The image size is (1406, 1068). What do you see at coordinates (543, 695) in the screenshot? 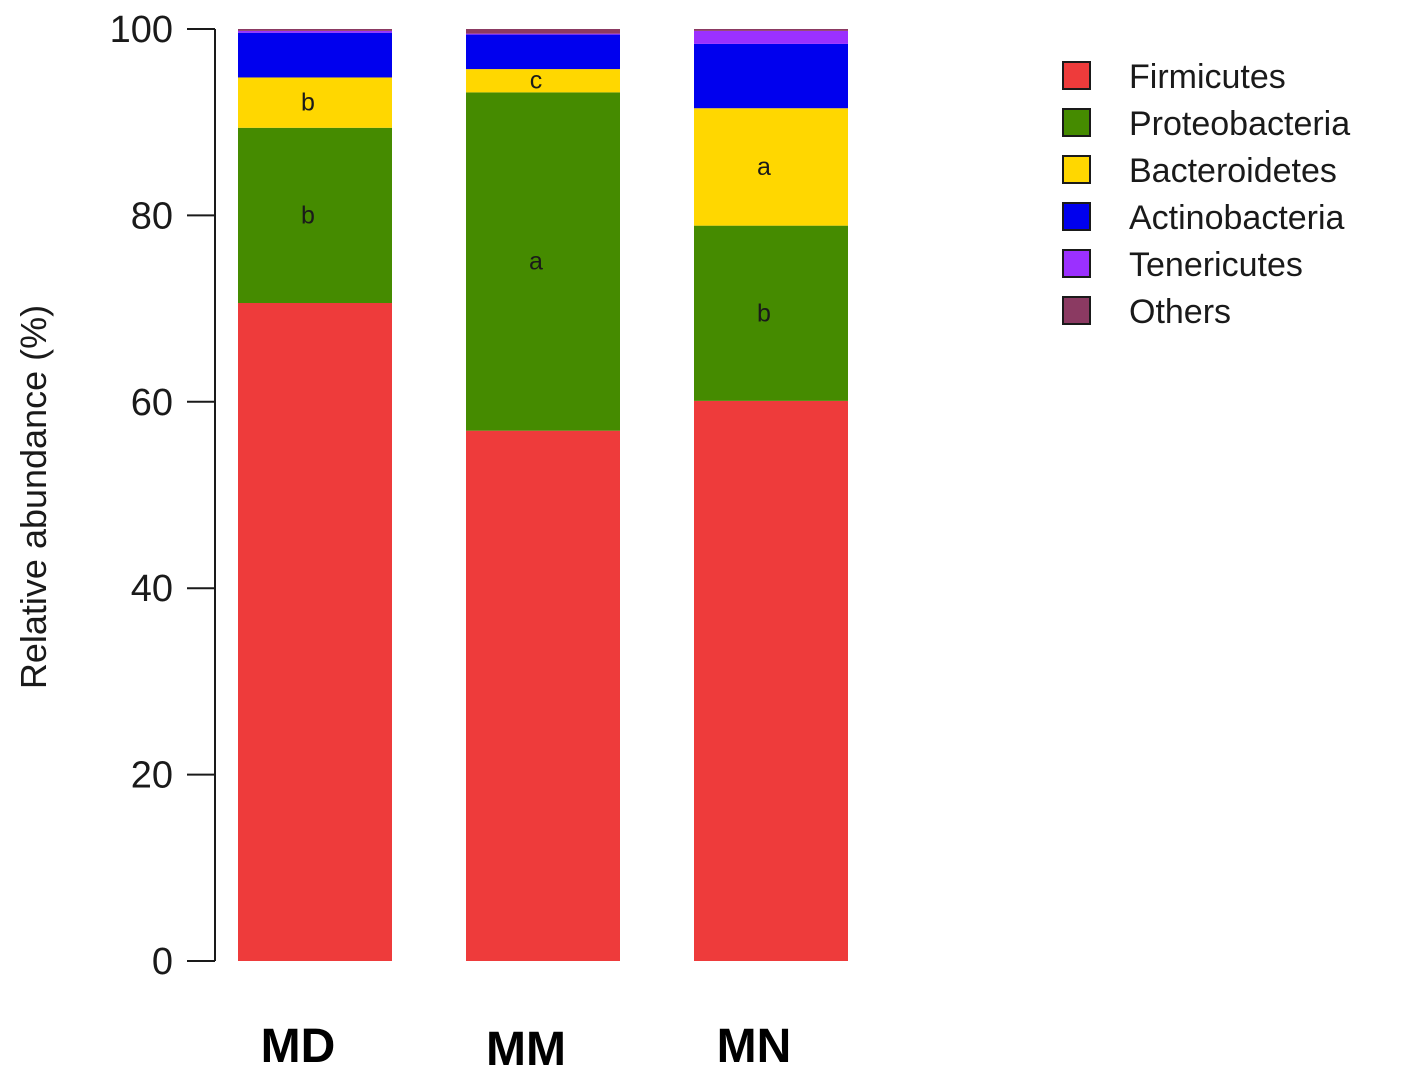
I see `bar-segment-mm-firmicutes` at bounding box center [543, 695].